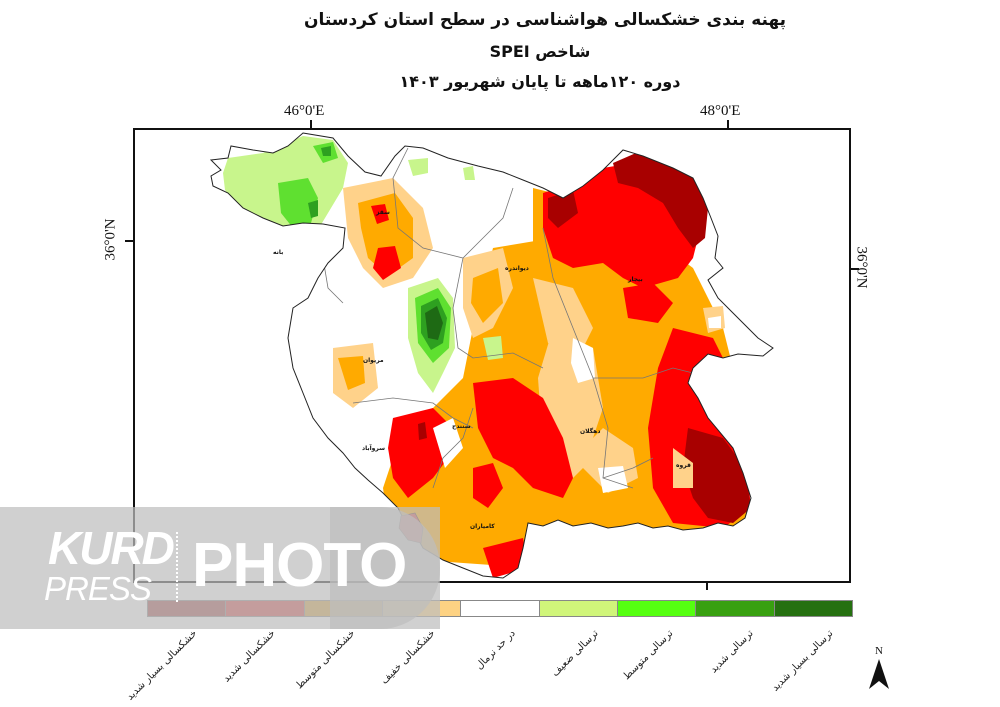 The height and width of the screenshot is (707, 1000). I want to click on city-label-sarvabad: سروآباد, so click(373, 447).